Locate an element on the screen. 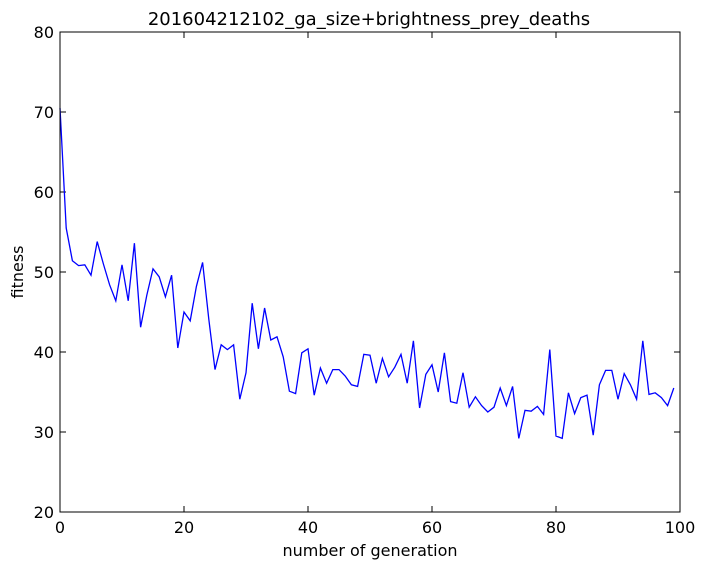 Image resolution: width=704 pixels, height=570 pixels. y-tick-label: 50 is located at coordinates (44, 272).